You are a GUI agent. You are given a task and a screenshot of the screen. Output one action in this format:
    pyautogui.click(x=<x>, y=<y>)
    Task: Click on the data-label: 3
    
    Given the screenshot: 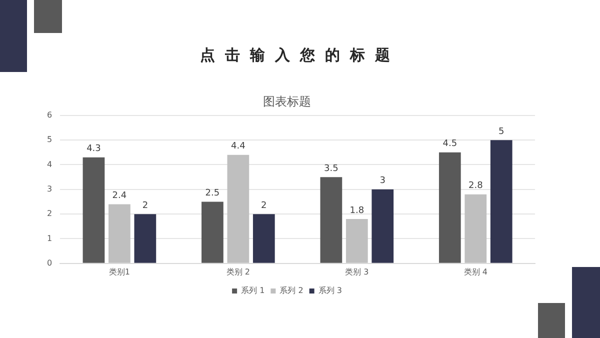 What is the action you would take?
    pyautogui.click(x=383, y=181)
    